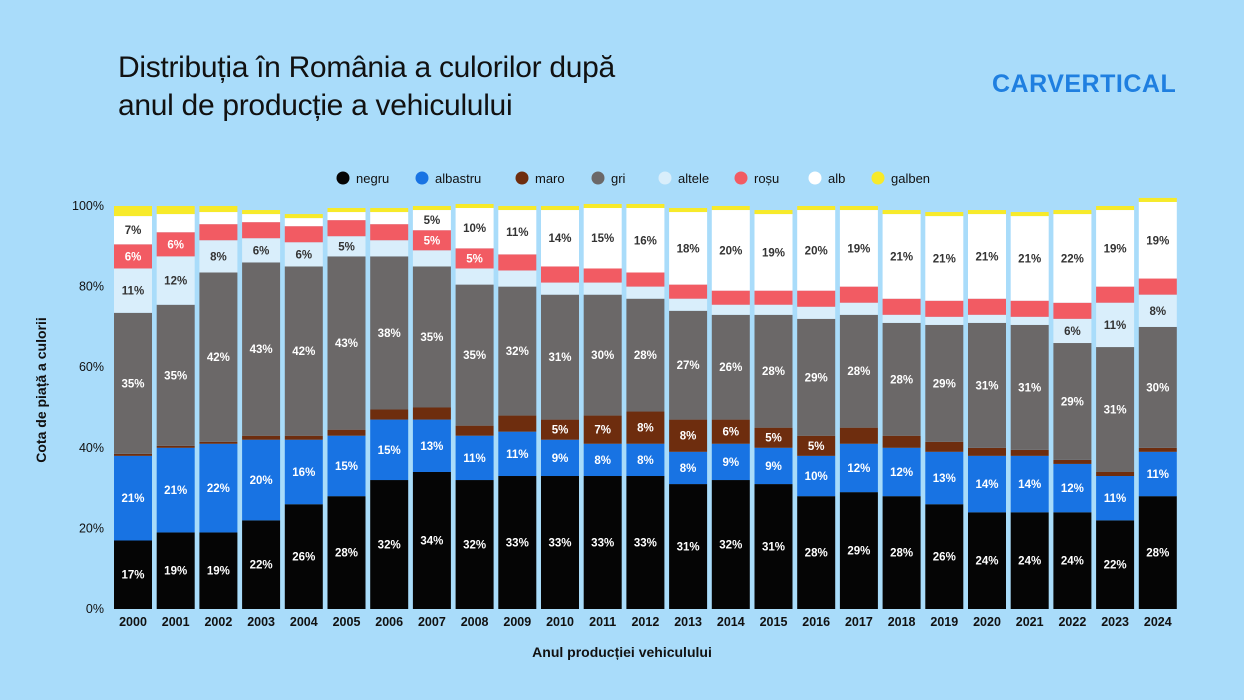 The height and width of the screenshot is (700, 1244). I want to click on data-label: 9%, so click(730, 463).